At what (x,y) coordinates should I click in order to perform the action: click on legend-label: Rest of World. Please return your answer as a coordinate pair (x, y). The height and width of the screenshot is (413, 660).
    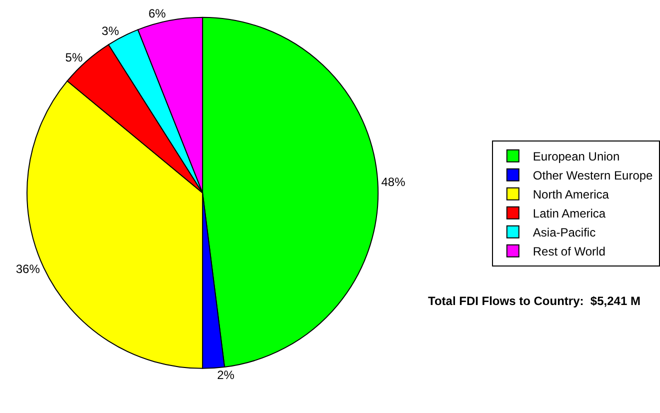
    Looking at the image, I should click on (569, 251).